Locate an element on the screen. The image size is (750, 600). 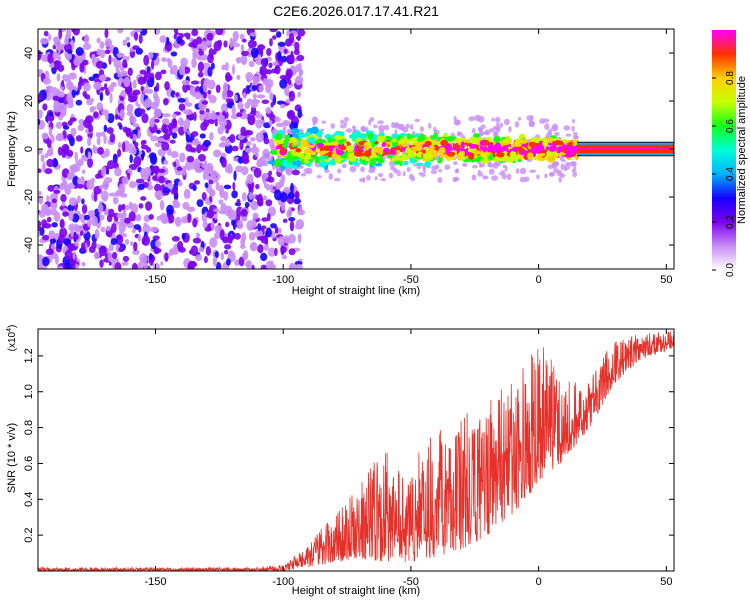
snr-x-tick-label: 0 is located at coordinates (539, 582).